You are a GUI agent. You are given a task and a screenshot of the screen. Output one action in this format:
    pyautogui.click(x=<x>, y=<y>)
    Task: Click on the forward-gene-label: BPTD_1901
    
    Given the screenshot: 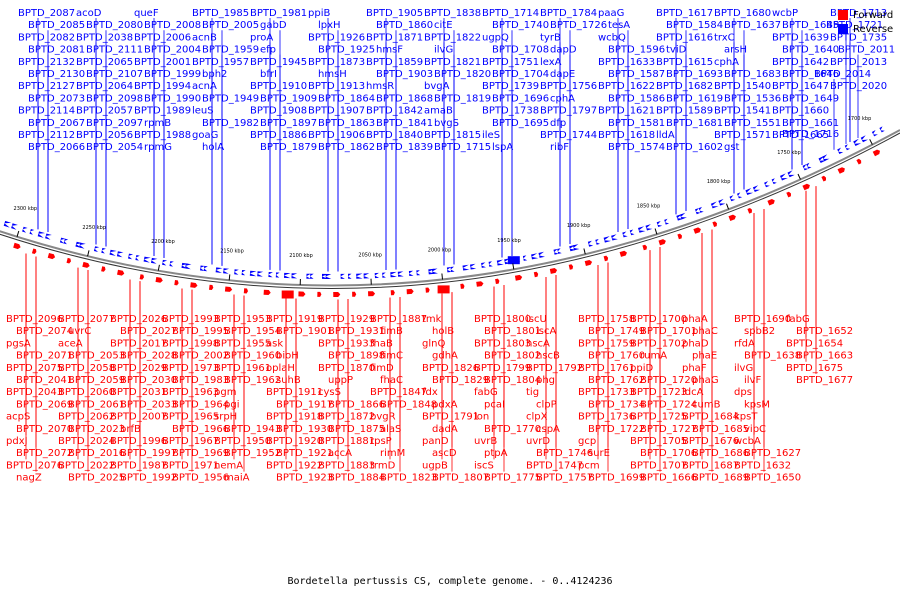 What is the action you would take?
    pyautogui.click(x=304, y=331)
    